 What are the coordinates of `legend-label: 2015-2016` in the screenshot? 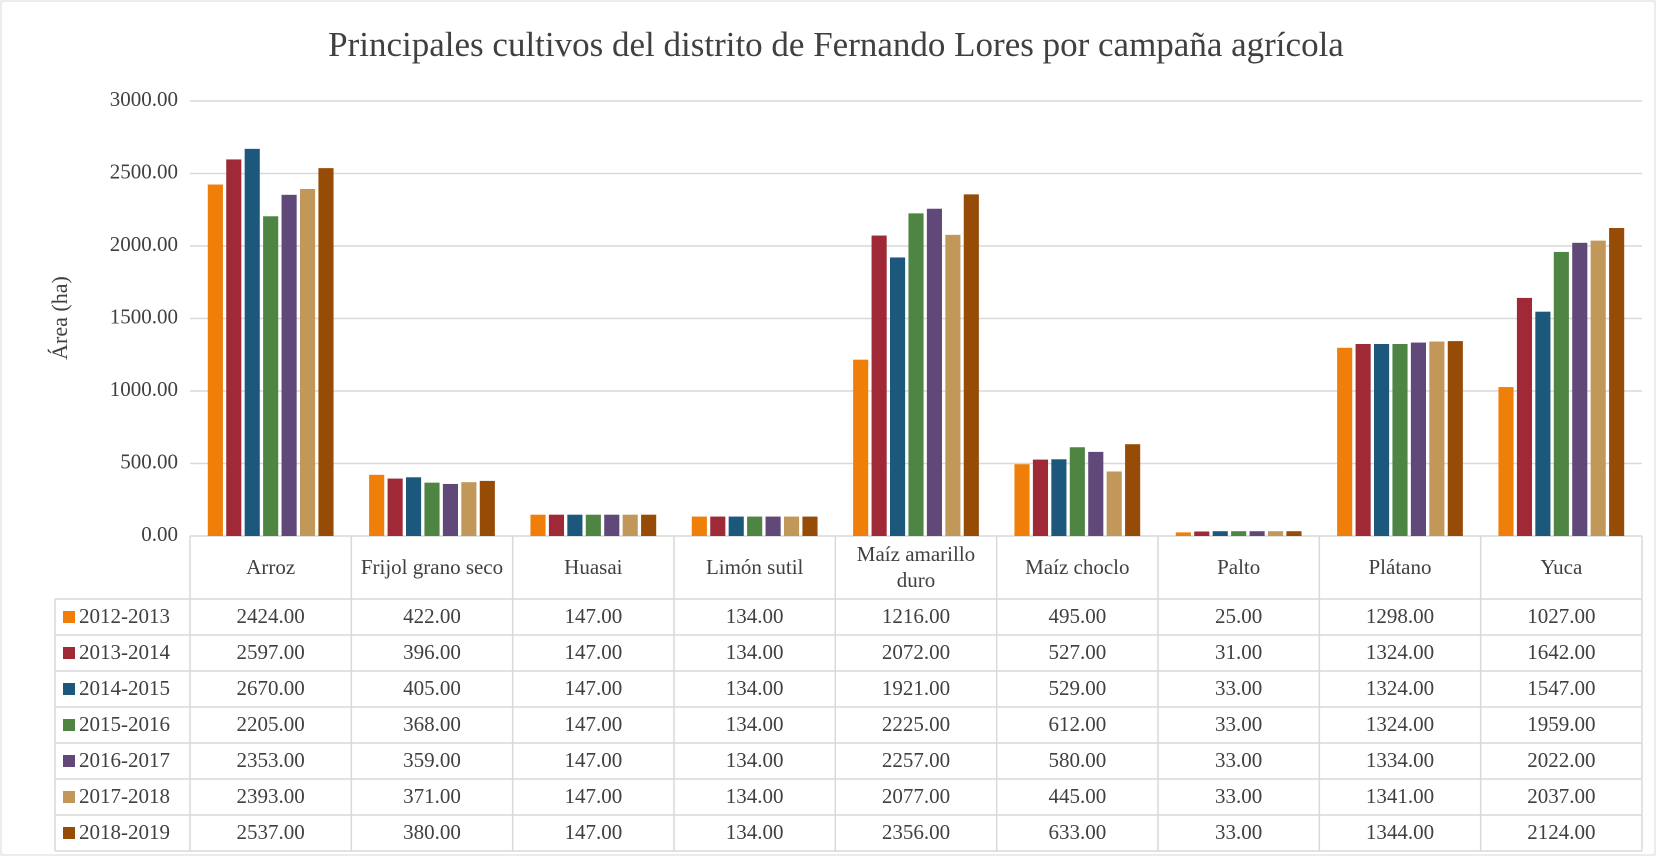 It's located at (124, 724).